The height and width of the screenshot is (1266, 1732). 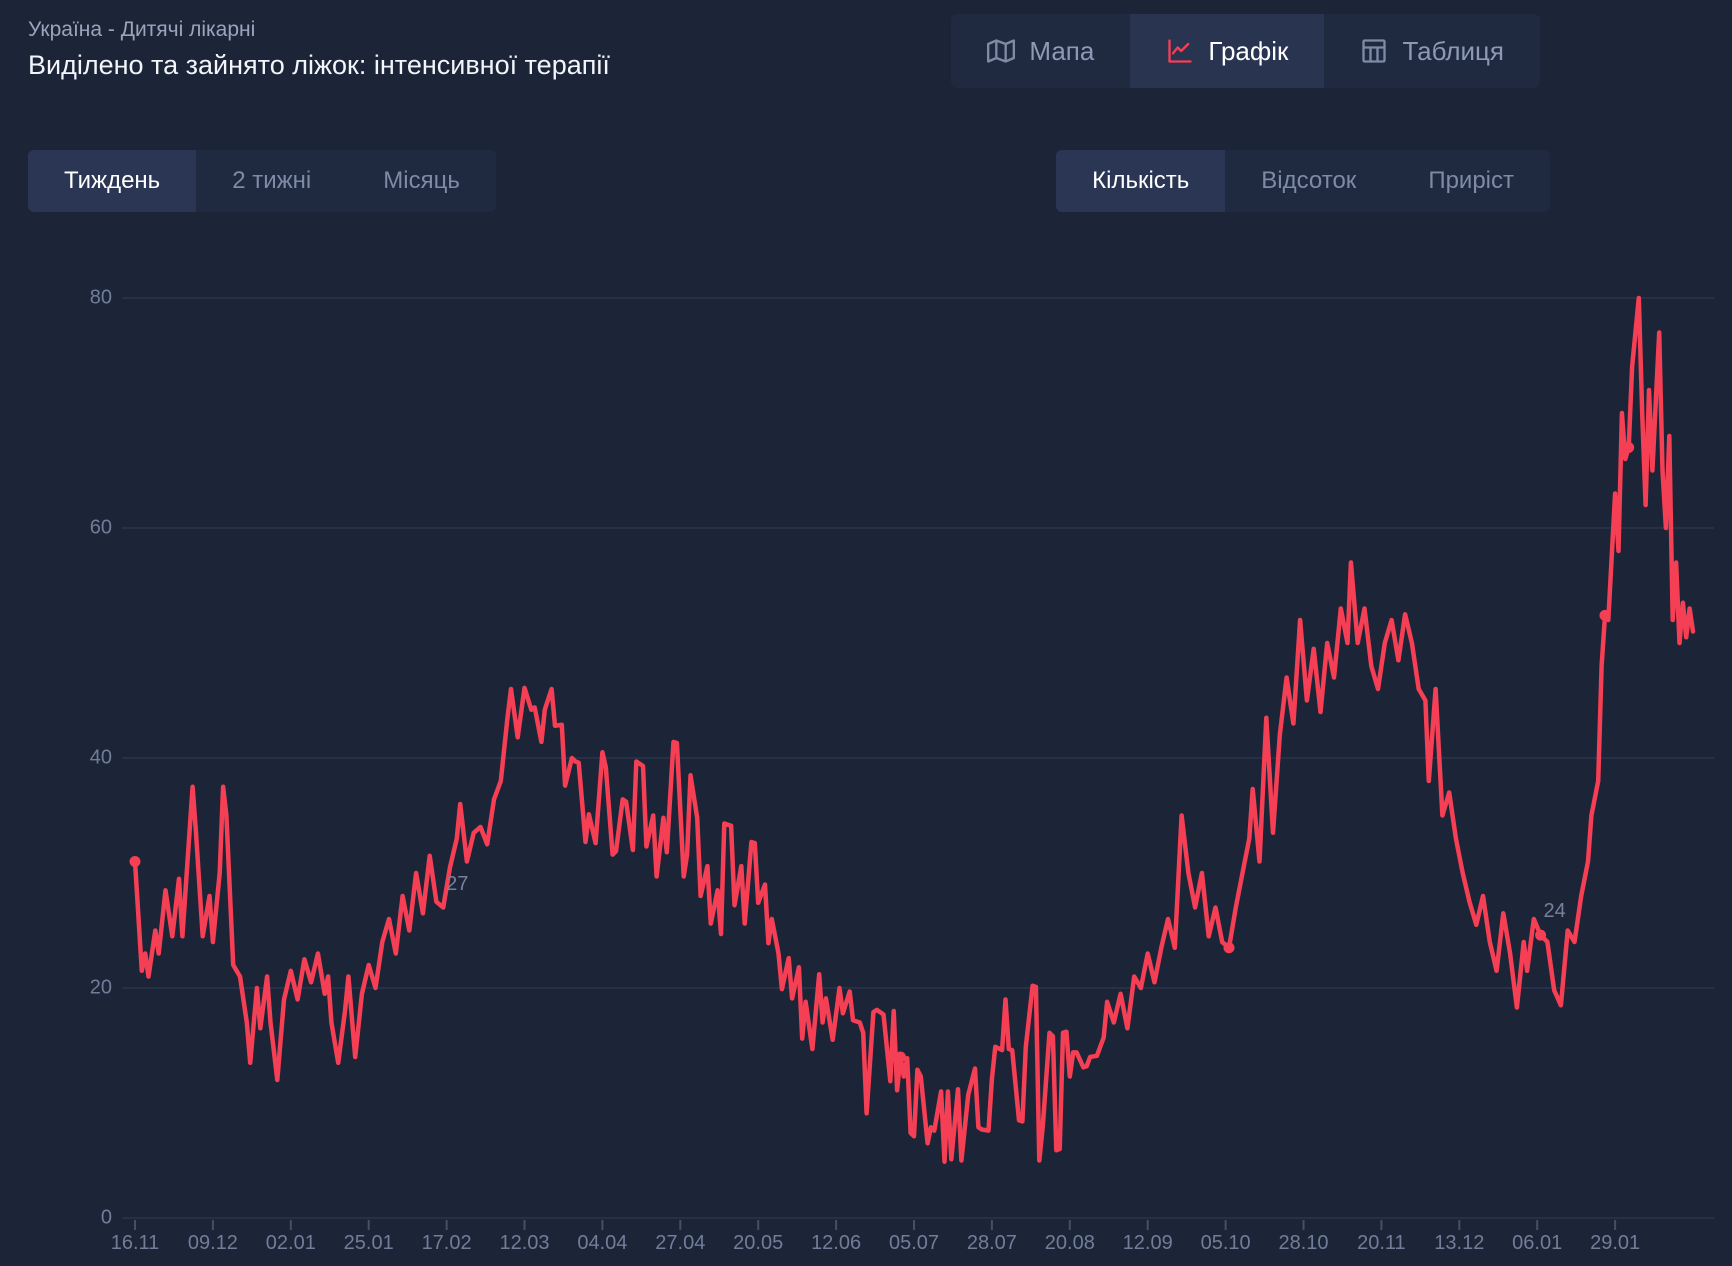 I want to click on x-axis-tick-label: 20.08, so click(x=1069, y=1243).